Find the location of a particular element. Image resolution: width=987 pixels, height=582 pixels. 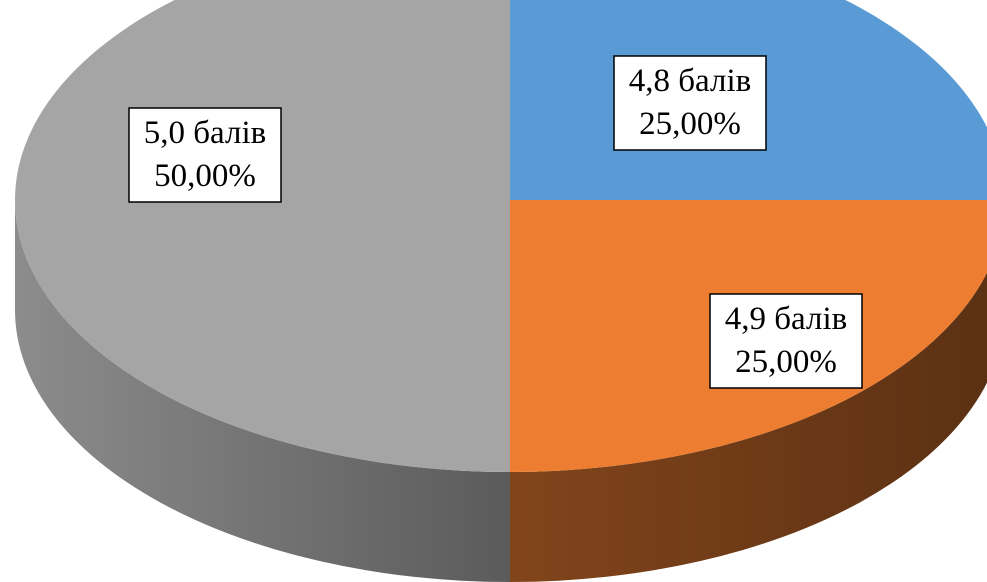

data-label-1: 4,8 балів 25,00% is located at coordinates (690, 103).